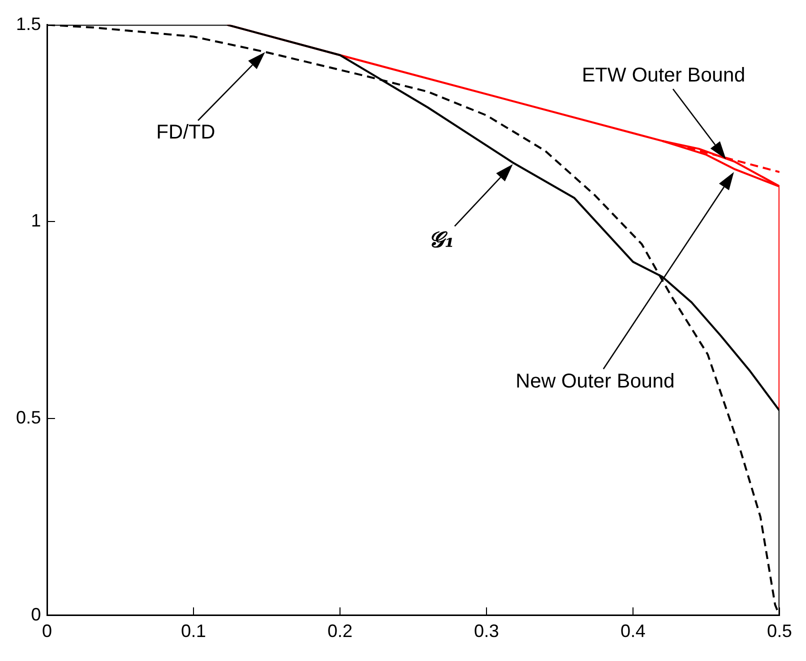  I want to click on y-tick-label: 1, so click(36, 220).